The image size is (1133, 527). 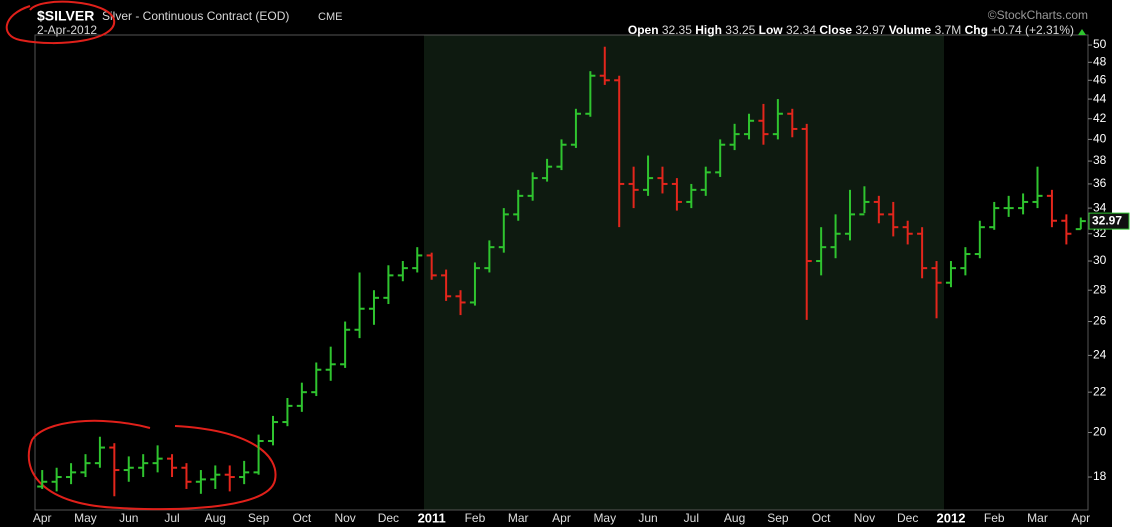 I want to click on quote-label: High, so click(x=708, y=30).